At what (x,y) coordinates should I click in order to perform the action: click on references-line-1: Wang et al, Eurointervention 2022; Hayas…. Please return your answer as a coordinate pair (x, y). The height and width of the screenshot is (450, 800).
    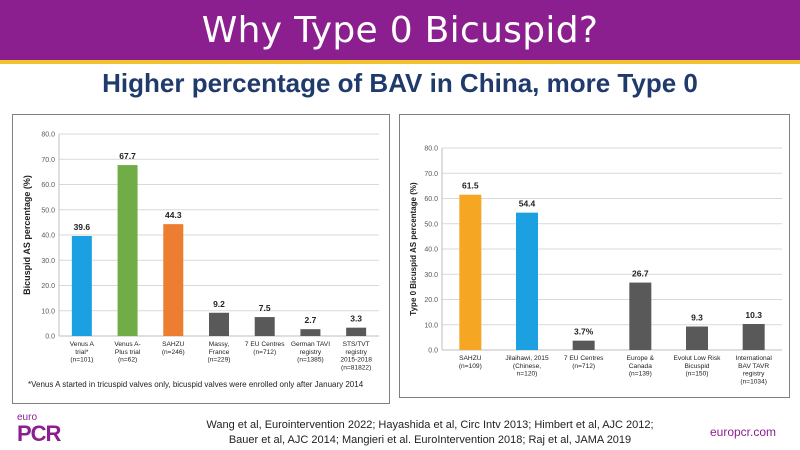
    Looking at the image, I should click on (430, 425).